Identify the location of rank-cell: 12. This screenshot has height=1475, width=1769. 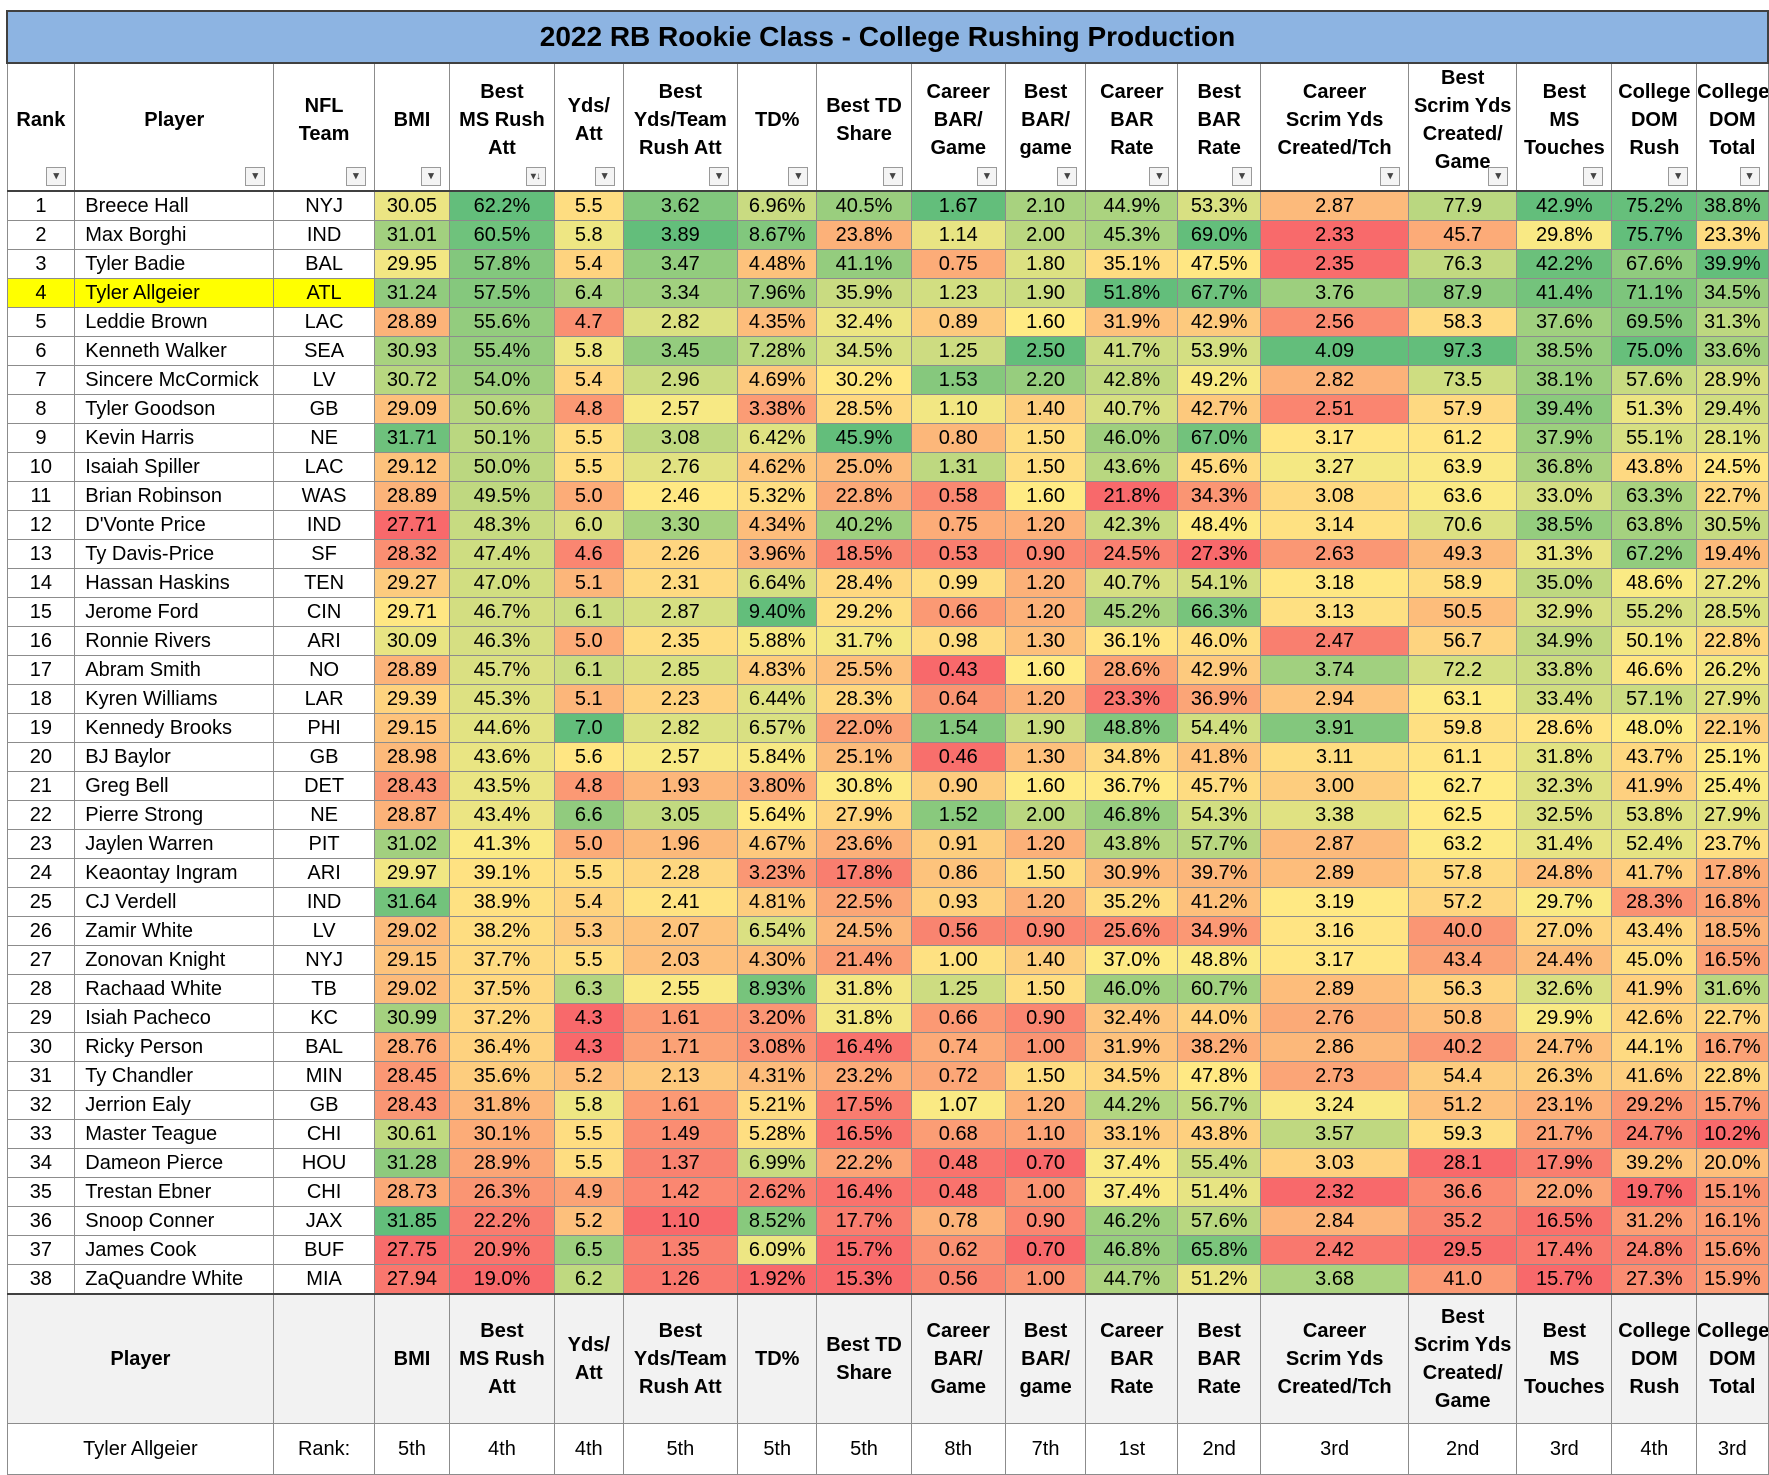
(41, 525).